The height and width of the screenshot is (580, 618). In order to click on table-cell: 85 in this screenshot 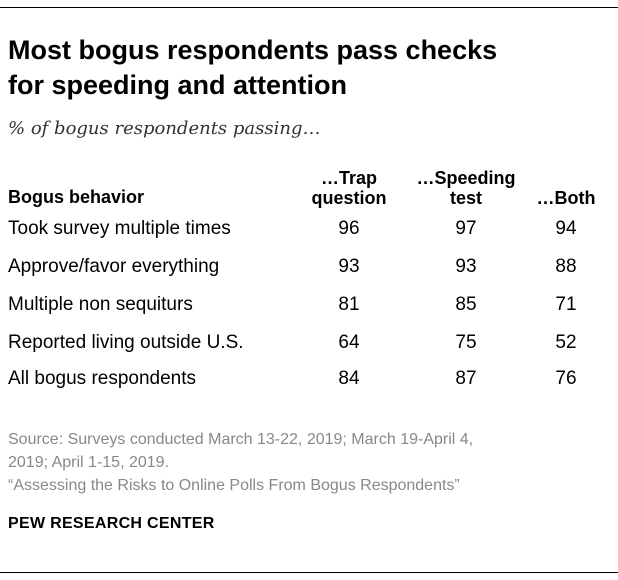, I will do `click(466, 304)`.